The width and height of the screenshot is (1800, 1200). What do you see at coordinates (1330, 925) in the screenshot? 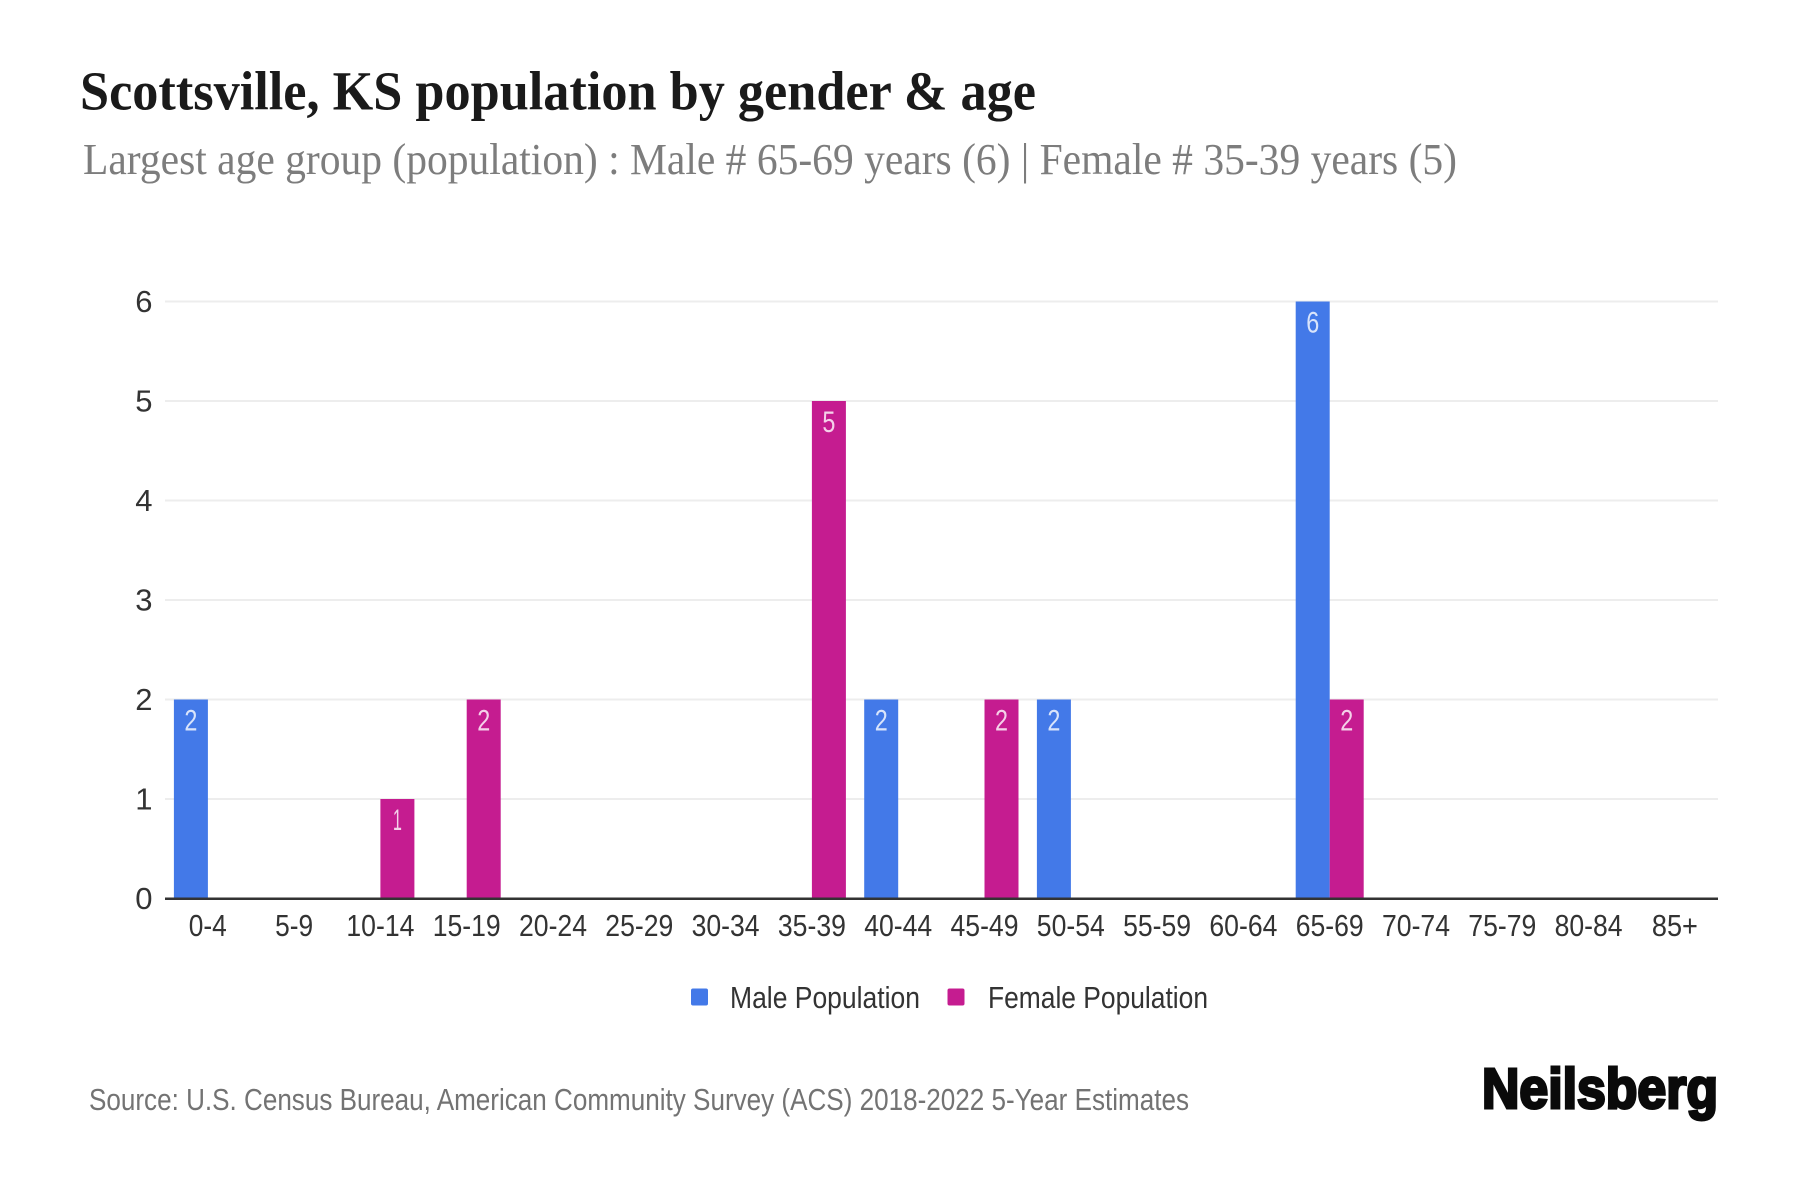
I see `svg-text: 65-69` at bounding box center [1330, 925].